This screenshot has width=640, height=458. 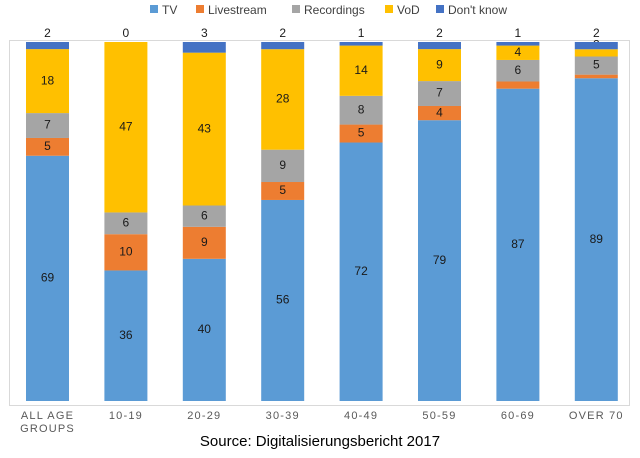 I want to click on legend-label: Recordings, so click(x=334, y=10).